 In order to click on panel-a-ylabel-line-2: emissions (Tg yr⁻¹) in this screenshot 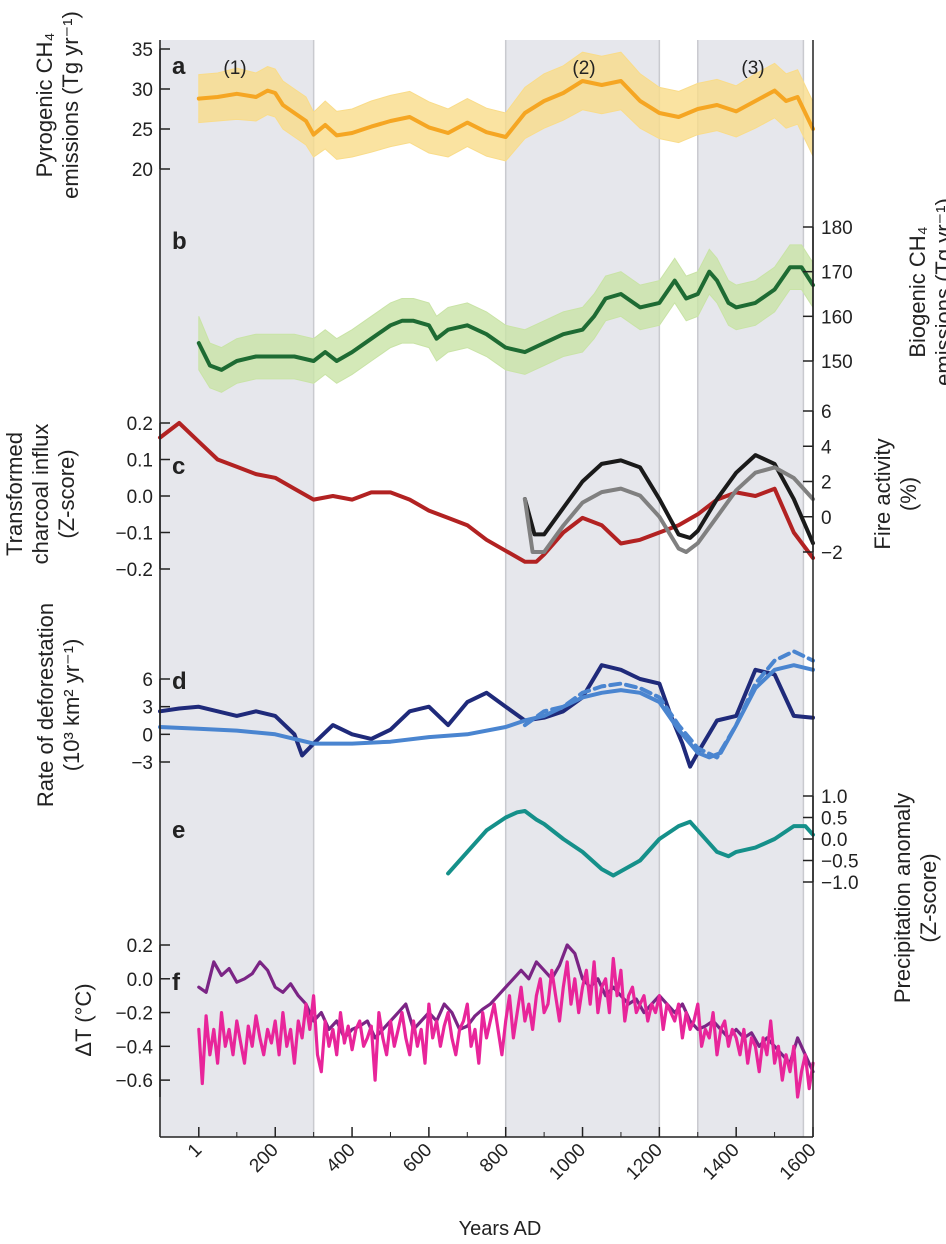, I will do `click(70, 105)`.